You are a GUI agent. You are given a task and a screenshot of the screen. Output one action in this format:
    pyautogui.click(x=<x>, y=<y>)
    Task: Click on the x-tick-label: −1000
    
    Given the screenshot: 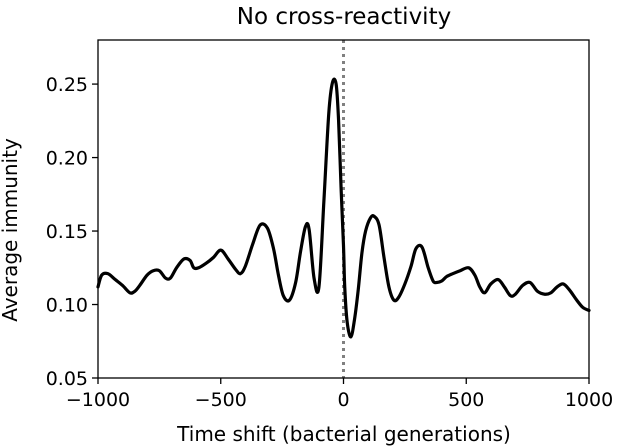 What is the action you would take?
    pyautogui.click(x=98, y=400)
    